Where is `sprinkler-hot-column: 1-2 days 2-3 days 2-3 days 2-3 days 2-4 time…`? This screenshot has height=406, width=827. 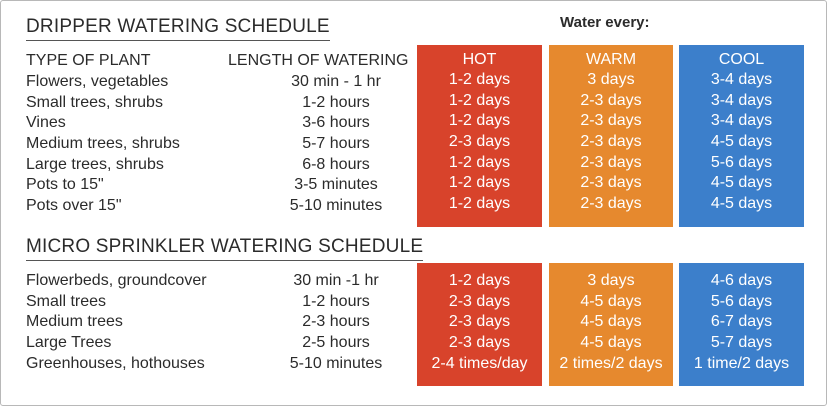
sprinkler-hot-column: 1-2 days 2-3 days 2-3 days 2-3 days 2-4 time… is located at coordinates (479, 324).